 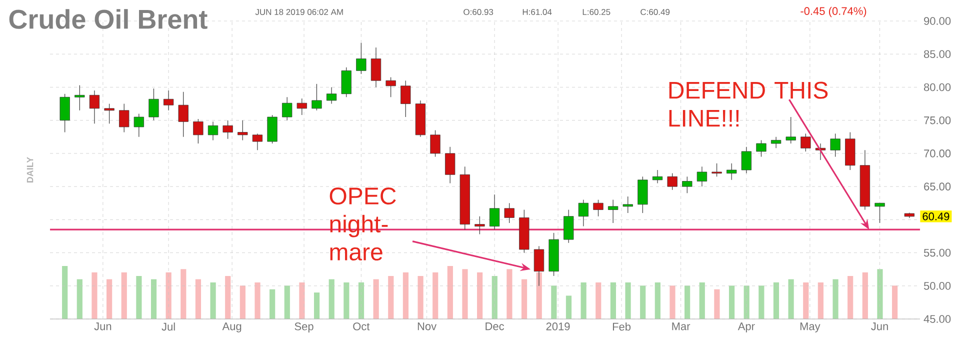 What do you see at coordinates (596, 11) in the screenshot?
I see `text: L:60.25` at bounding box center [596, 11].